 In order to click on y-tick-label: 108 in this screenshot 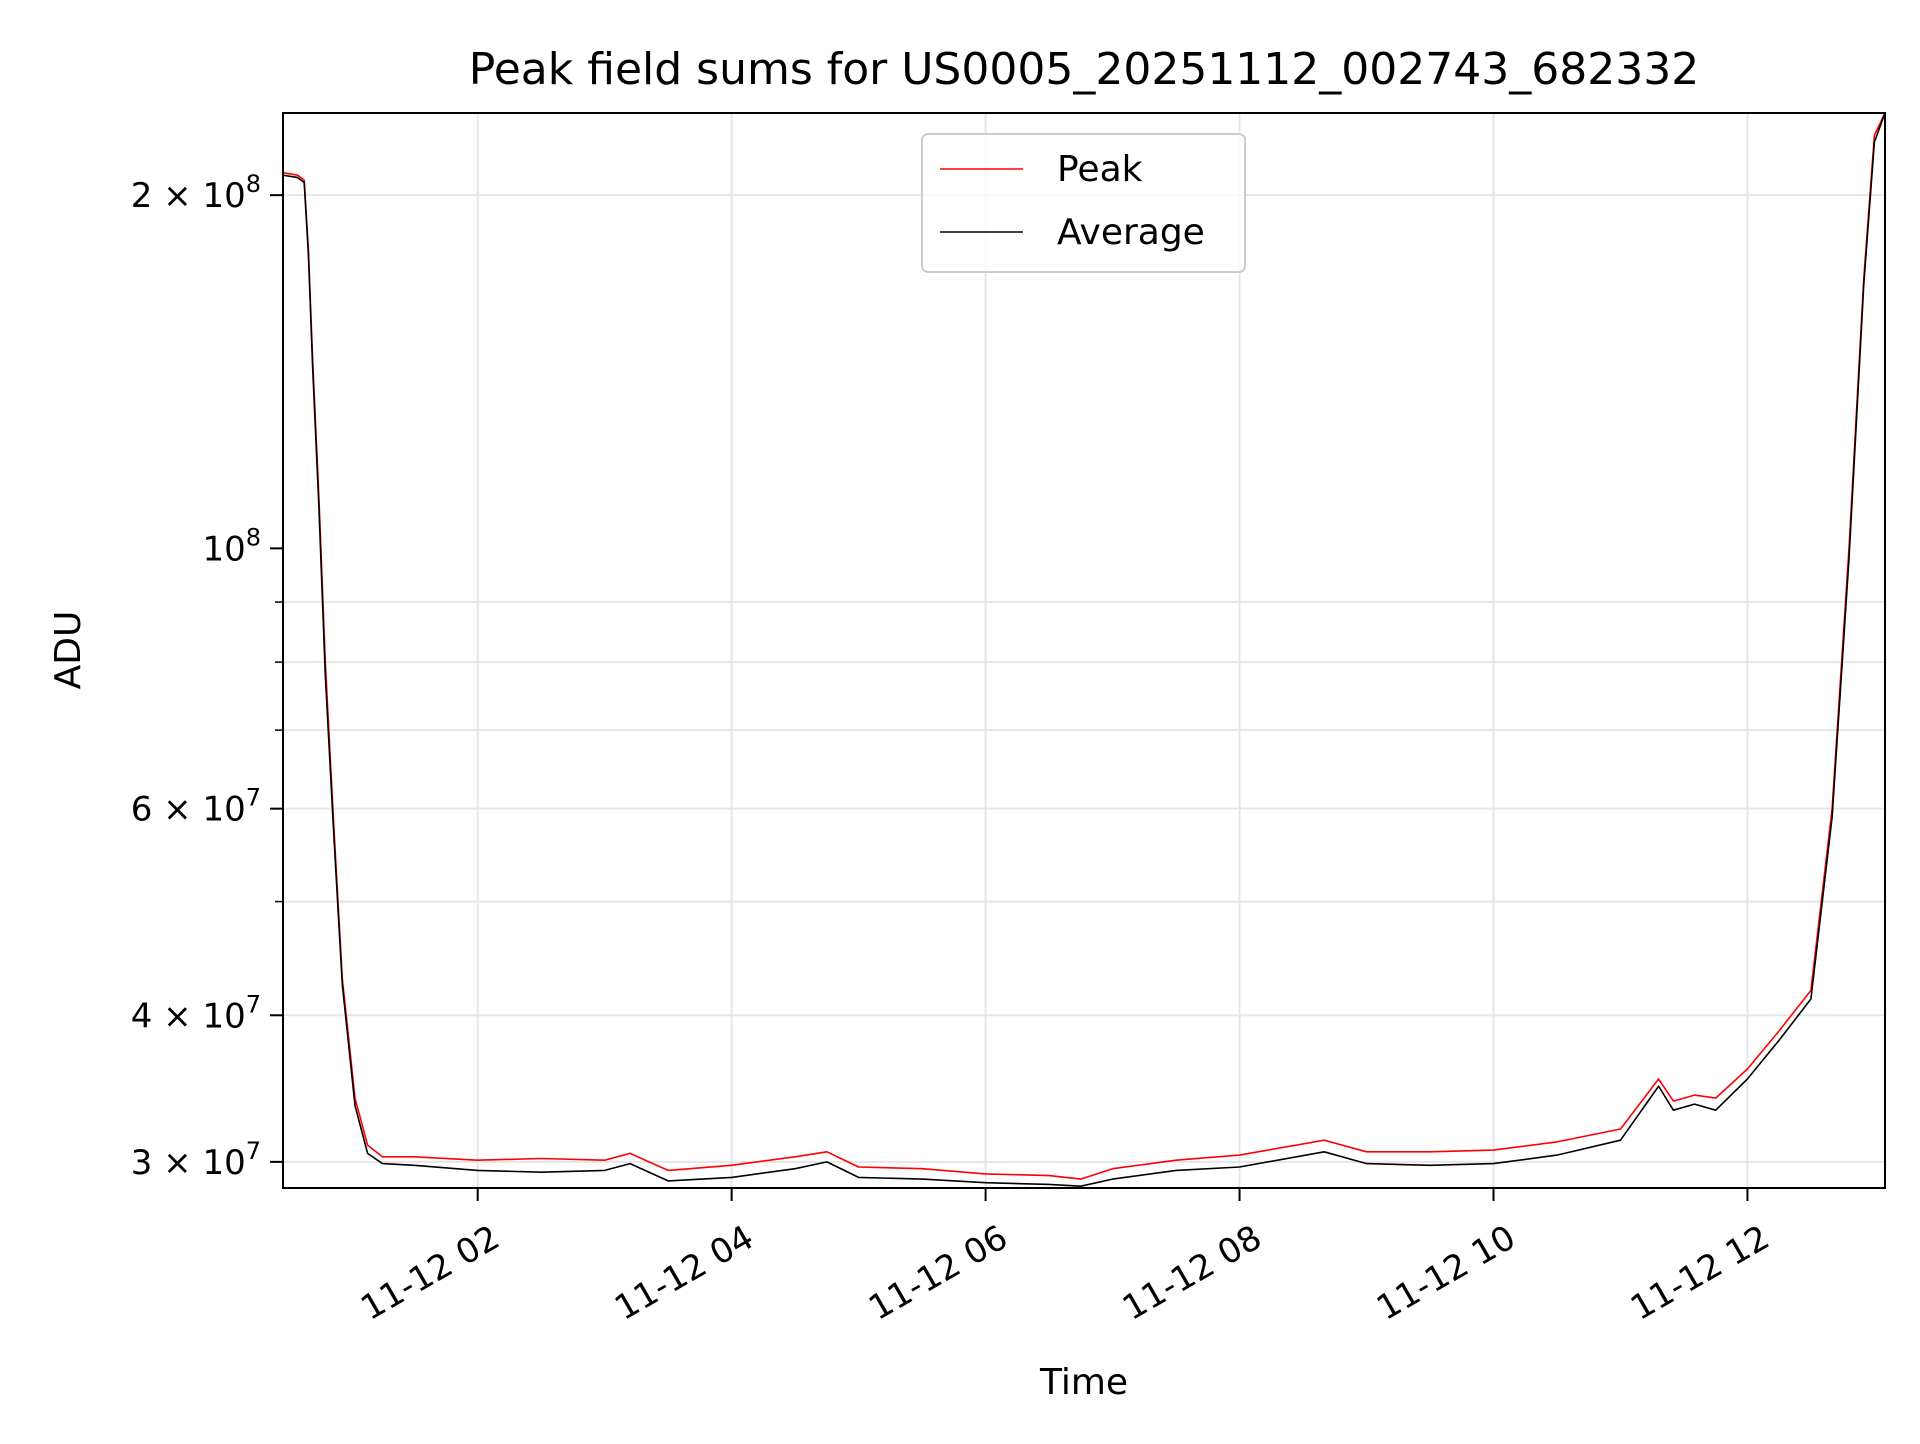, I will do `click(231, 546)`.